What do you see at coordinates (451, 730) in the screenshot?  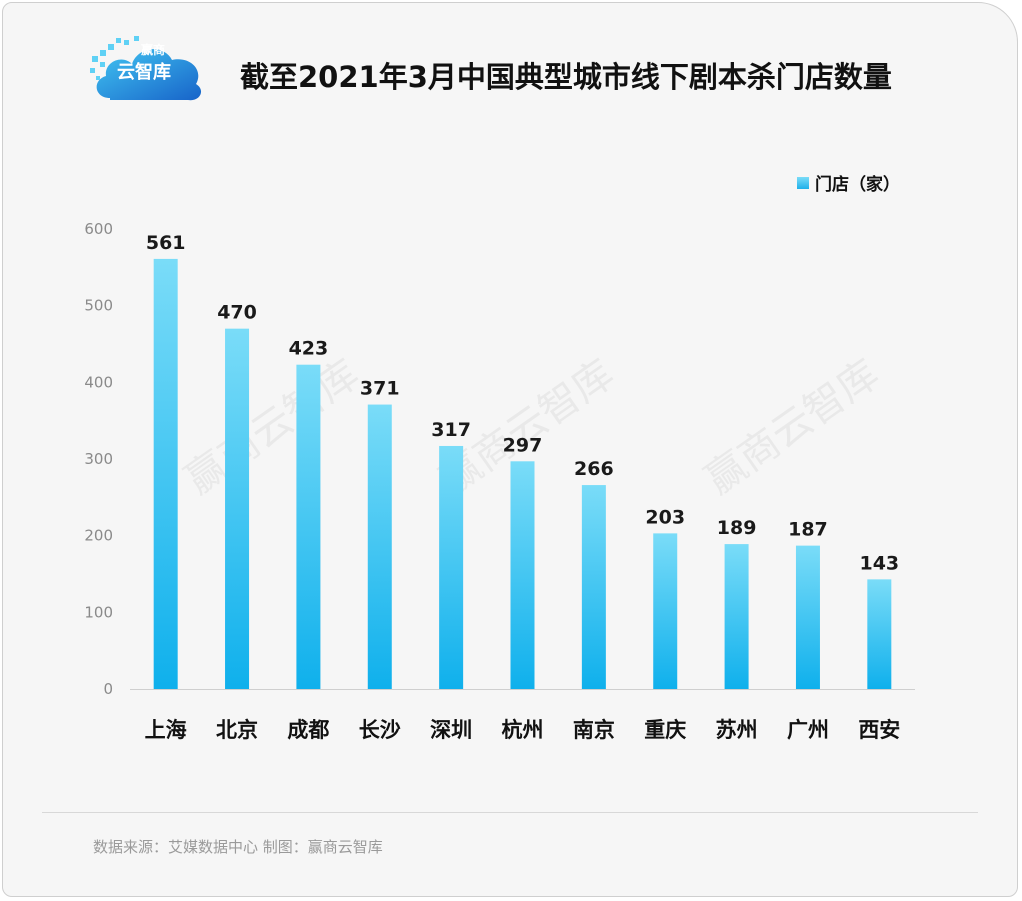 I see `x-tick-label: 深圳` at bounding box center [451, 730].